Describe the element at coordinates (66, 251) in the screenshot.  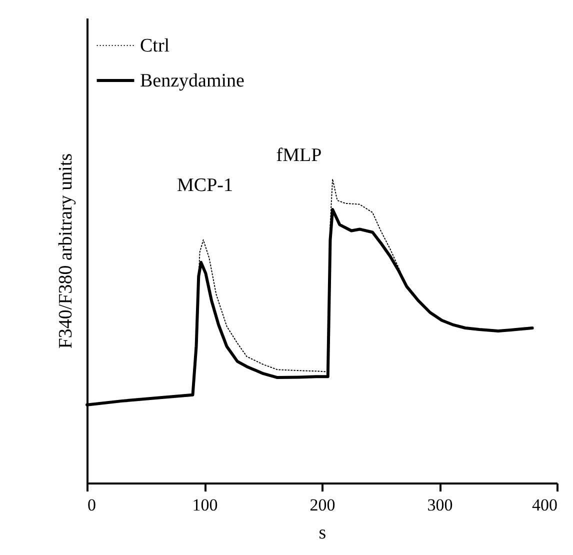
I see `y-axis-title: F340/F380 arbitrary units` at that location.